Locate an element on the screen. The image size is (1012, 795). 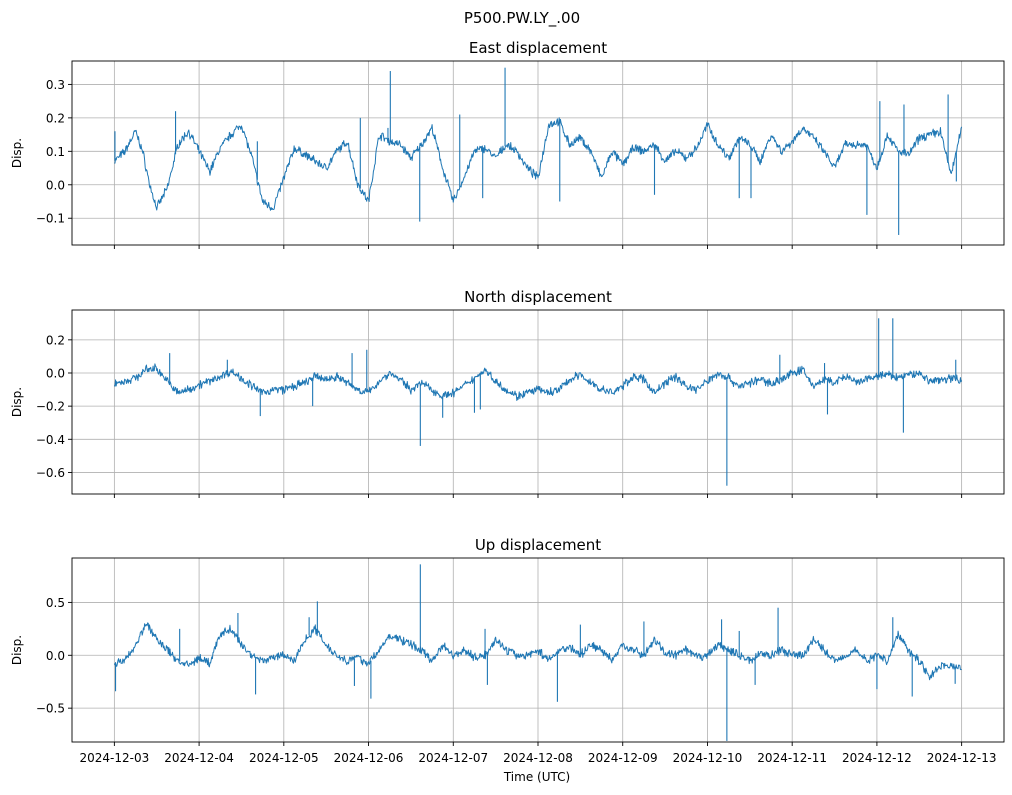
x-tick-label: 2024-12-07 is located at coordinates (453, 758).